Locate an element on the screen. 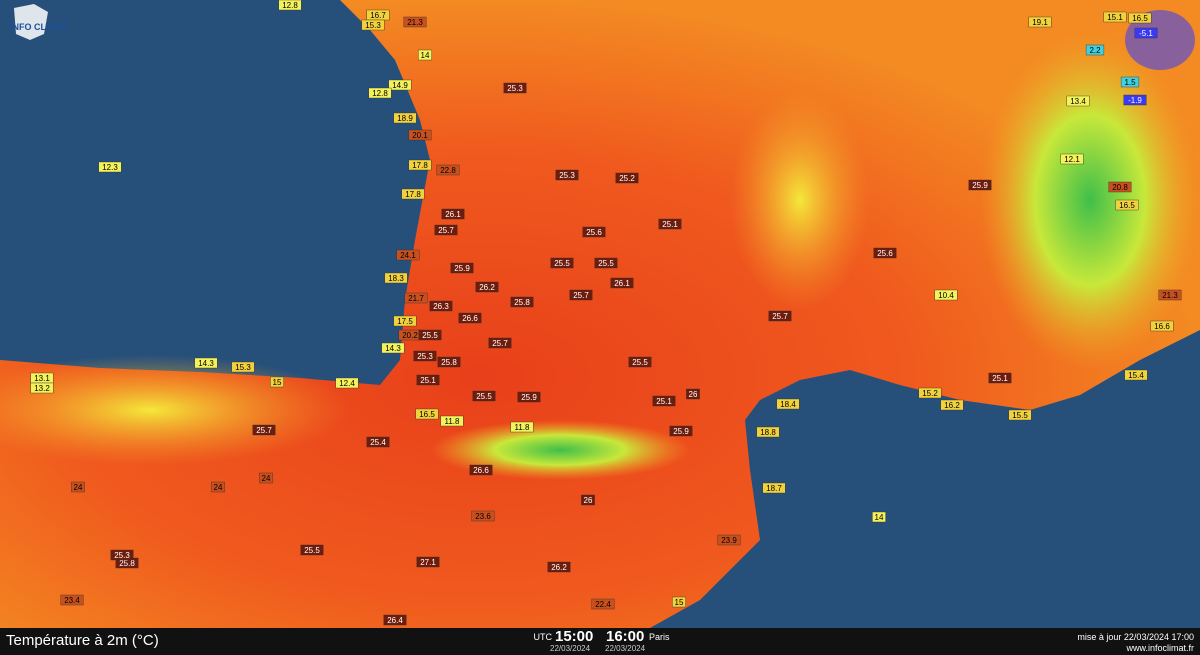  local-date: 22/03/2024 is located at coordinates (625, 648).